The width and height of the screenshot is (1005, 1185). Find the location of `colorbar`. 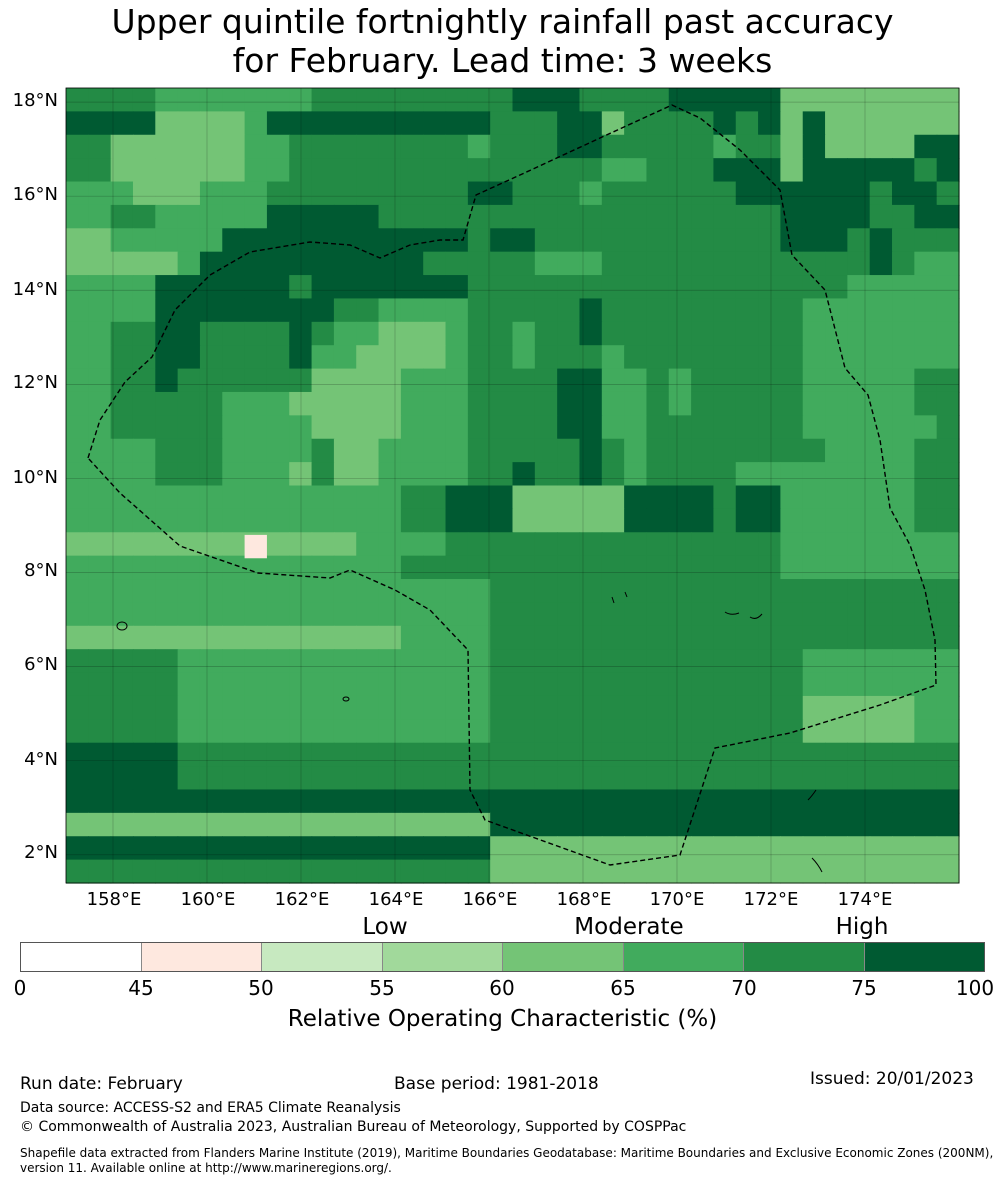

colorbar is located at coordinates (502, 957).